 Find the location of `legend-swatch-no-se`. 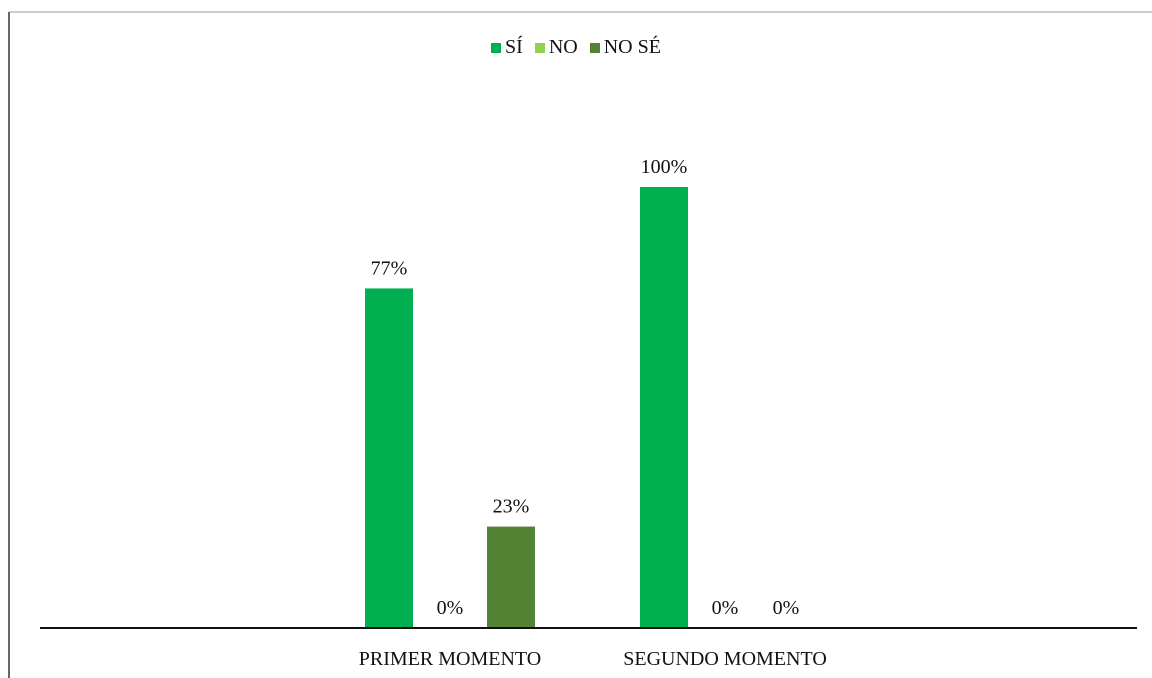

legend-swatch-no-se is located at coordinates (594, 47).